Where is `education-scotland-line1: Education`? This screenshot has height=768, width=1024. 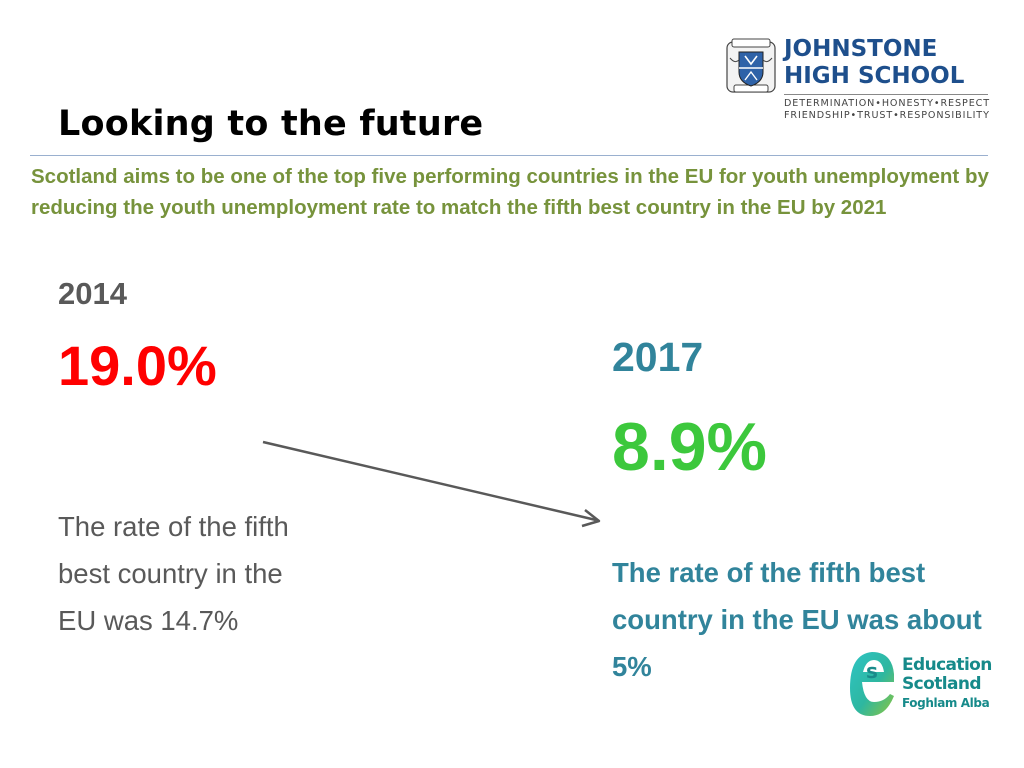
education-scotland-line1: Education is located at coordinates (947, 665).